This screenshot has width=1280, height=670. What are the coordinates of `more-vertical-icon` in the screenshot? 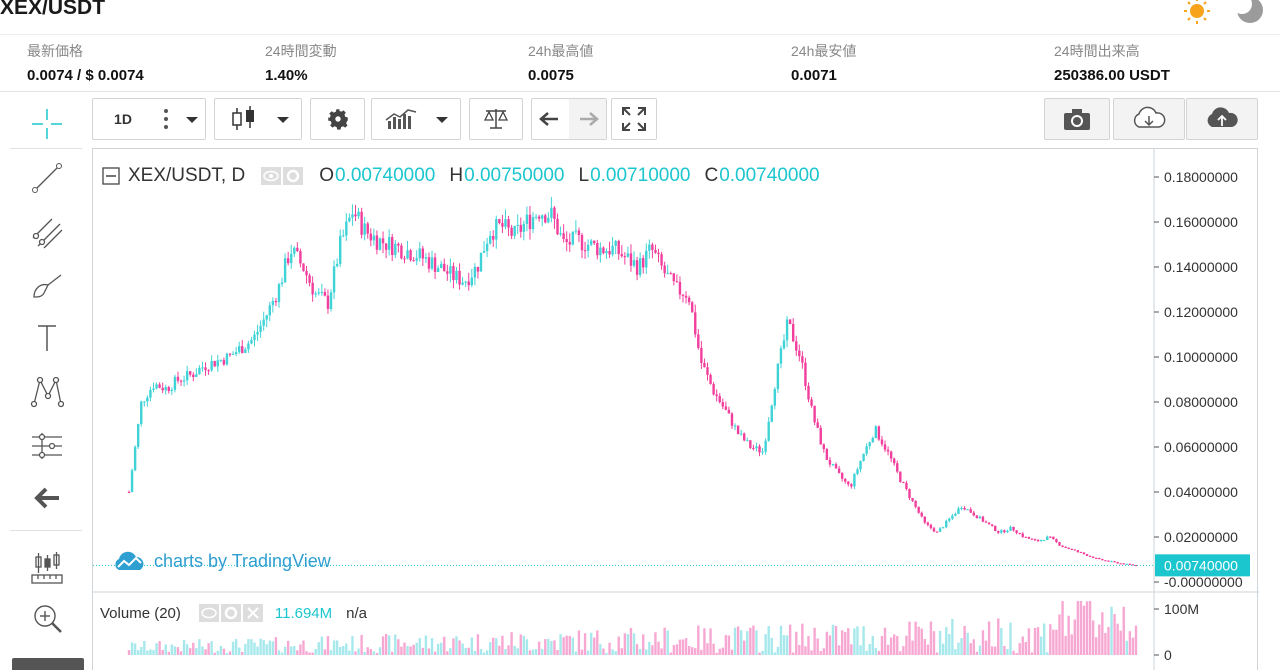 It's located at (166, 119).